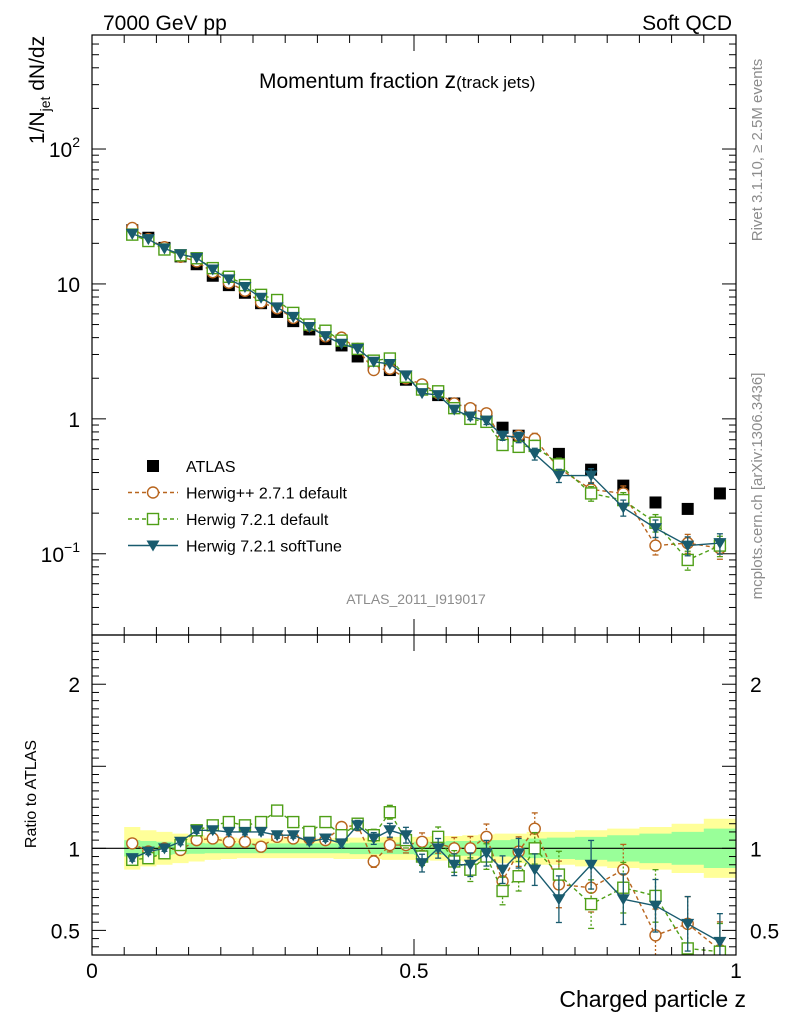 This screenshot has width=786, height=1024. Describe the element at coordinates (756, 849) in the screenshot. I see `ratio-y-tick-label-right: 1` at that location.